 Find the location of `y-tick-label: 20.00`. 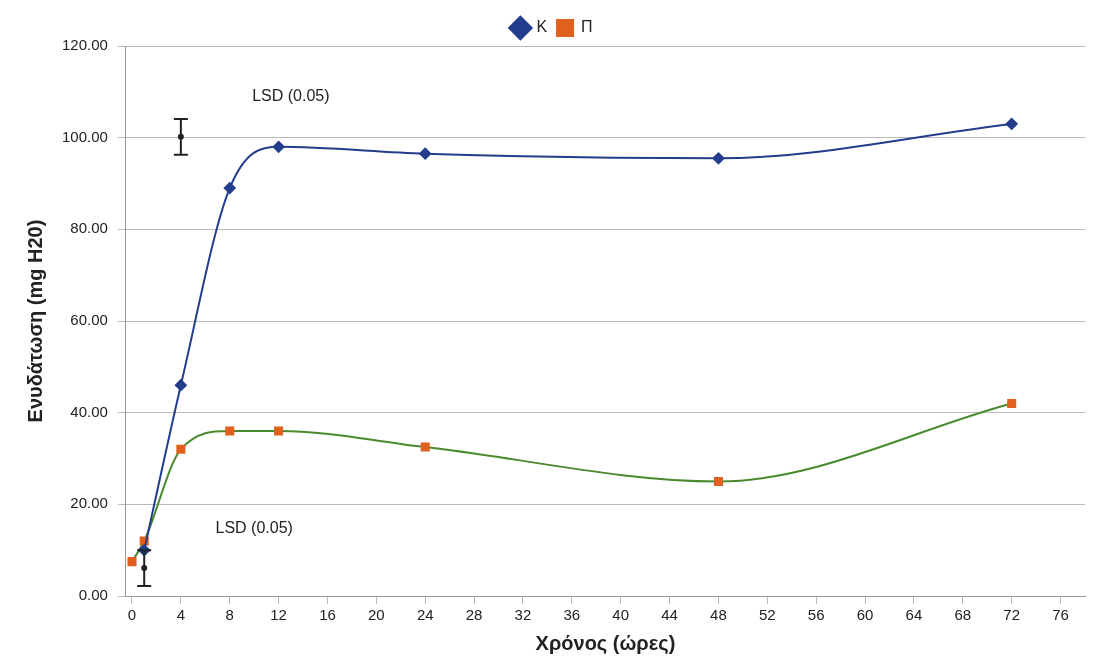

y-tick-label: 20.00 is located at coordinates (89, 503).